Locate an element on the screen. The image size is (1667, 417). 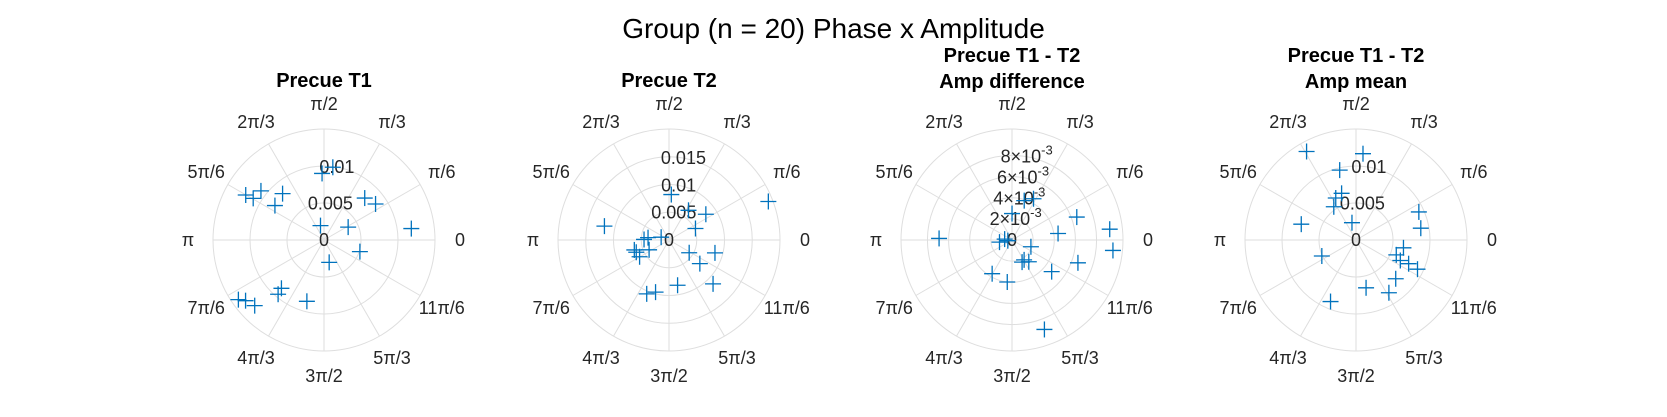
r-tick-label: 4×10⁻³ is located at coordinates (1019, 196).